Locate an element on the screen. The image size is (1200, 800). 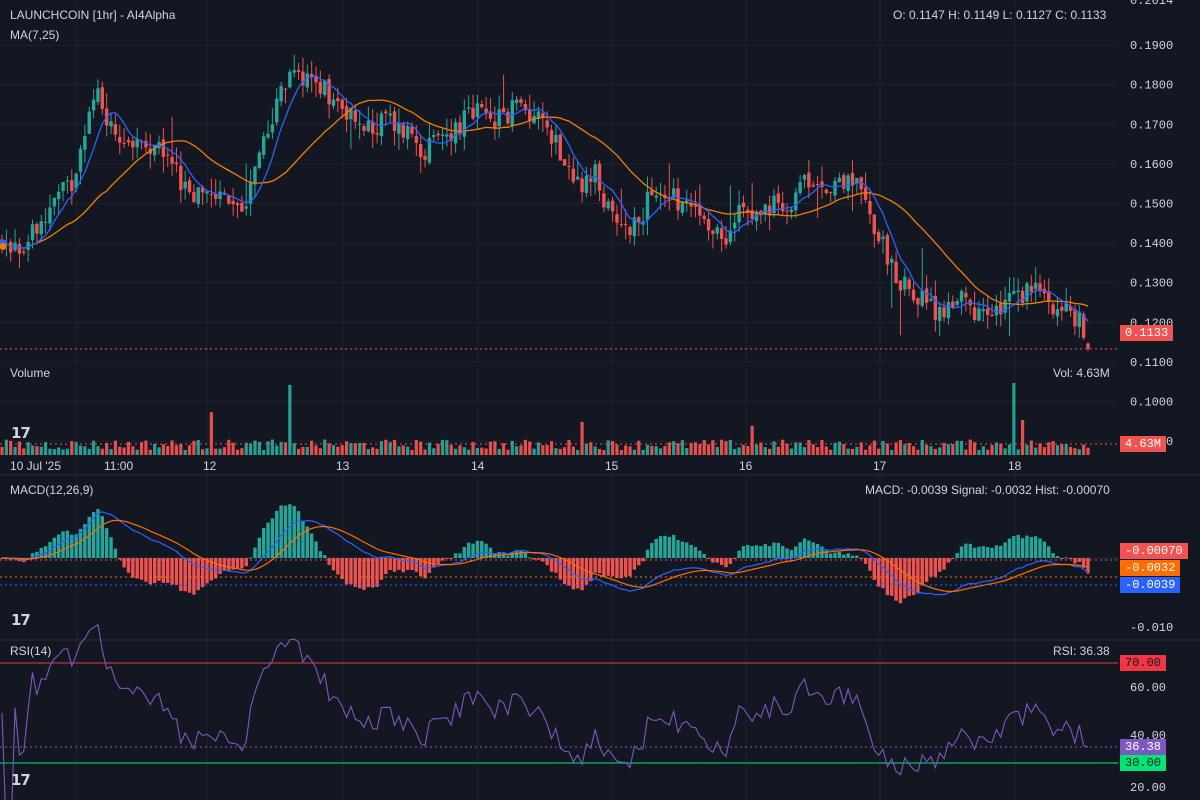
macd-label: MACD(12,26,9) is located at coordinates (52, 490).